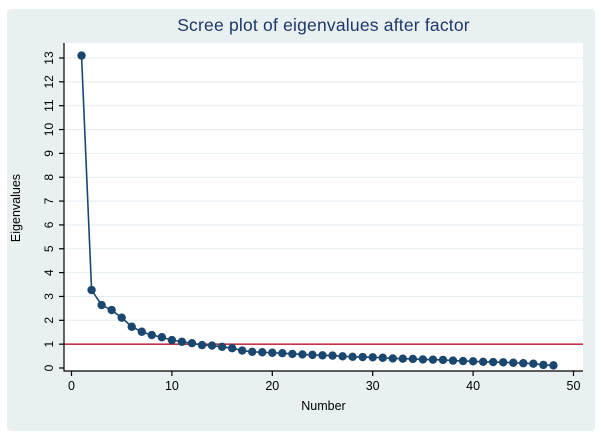 This screenshot has width=601, height=440. I want to click on y-tick-label: 10, so click(49, 130).